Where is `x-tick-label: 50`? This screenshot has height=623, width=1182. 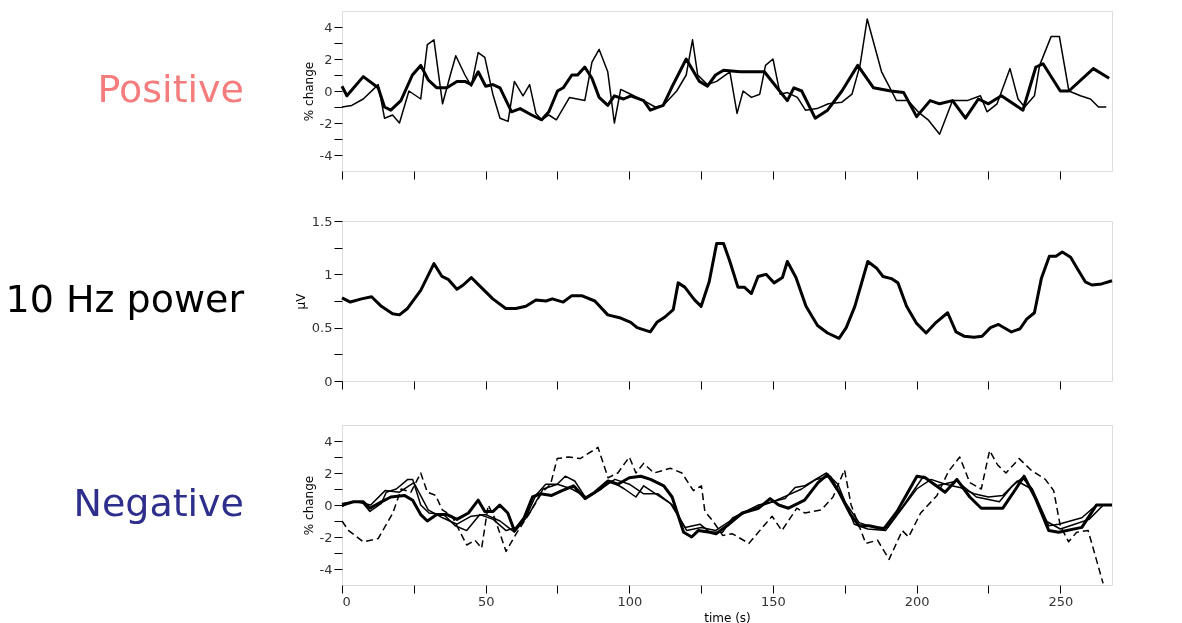
x-tick-label: 50 is located at coordinates (486, 601).